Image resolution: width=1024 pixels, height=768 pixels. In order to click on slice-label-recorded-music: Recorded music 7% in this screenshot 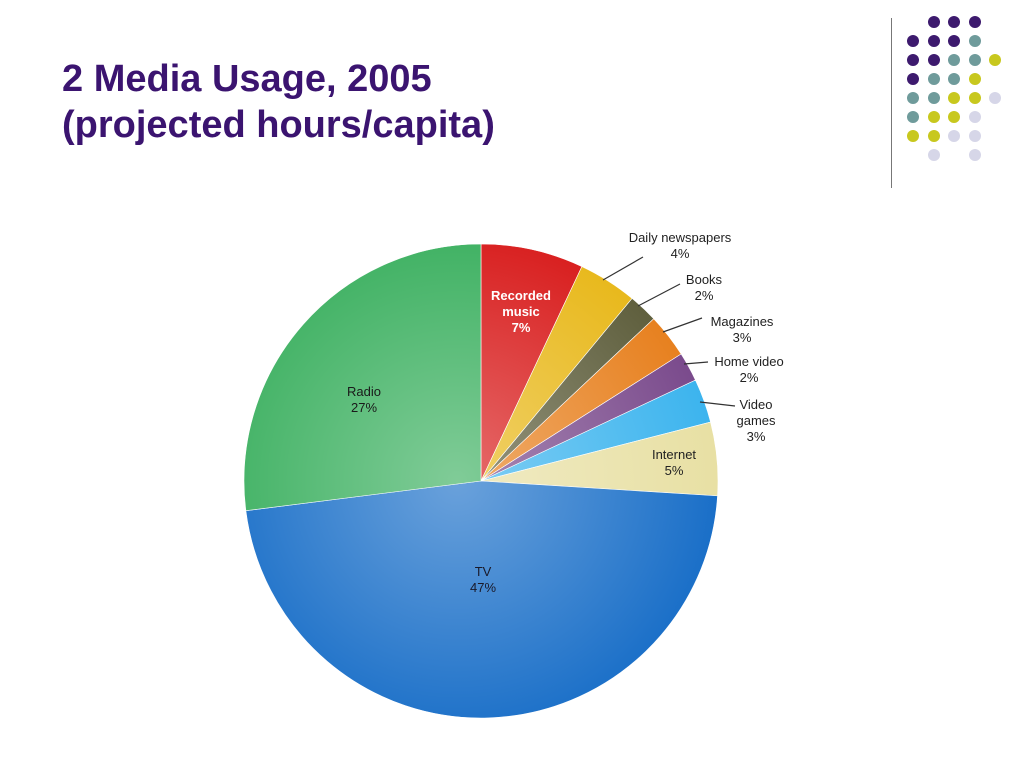, I will do `click(521, 311)`.